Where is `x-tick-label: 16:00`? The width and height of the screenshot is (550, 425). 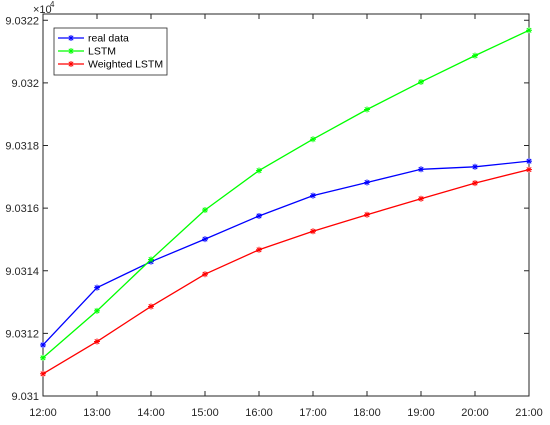 x-tick-label: 16:00 is located at coordinates (259, 413).